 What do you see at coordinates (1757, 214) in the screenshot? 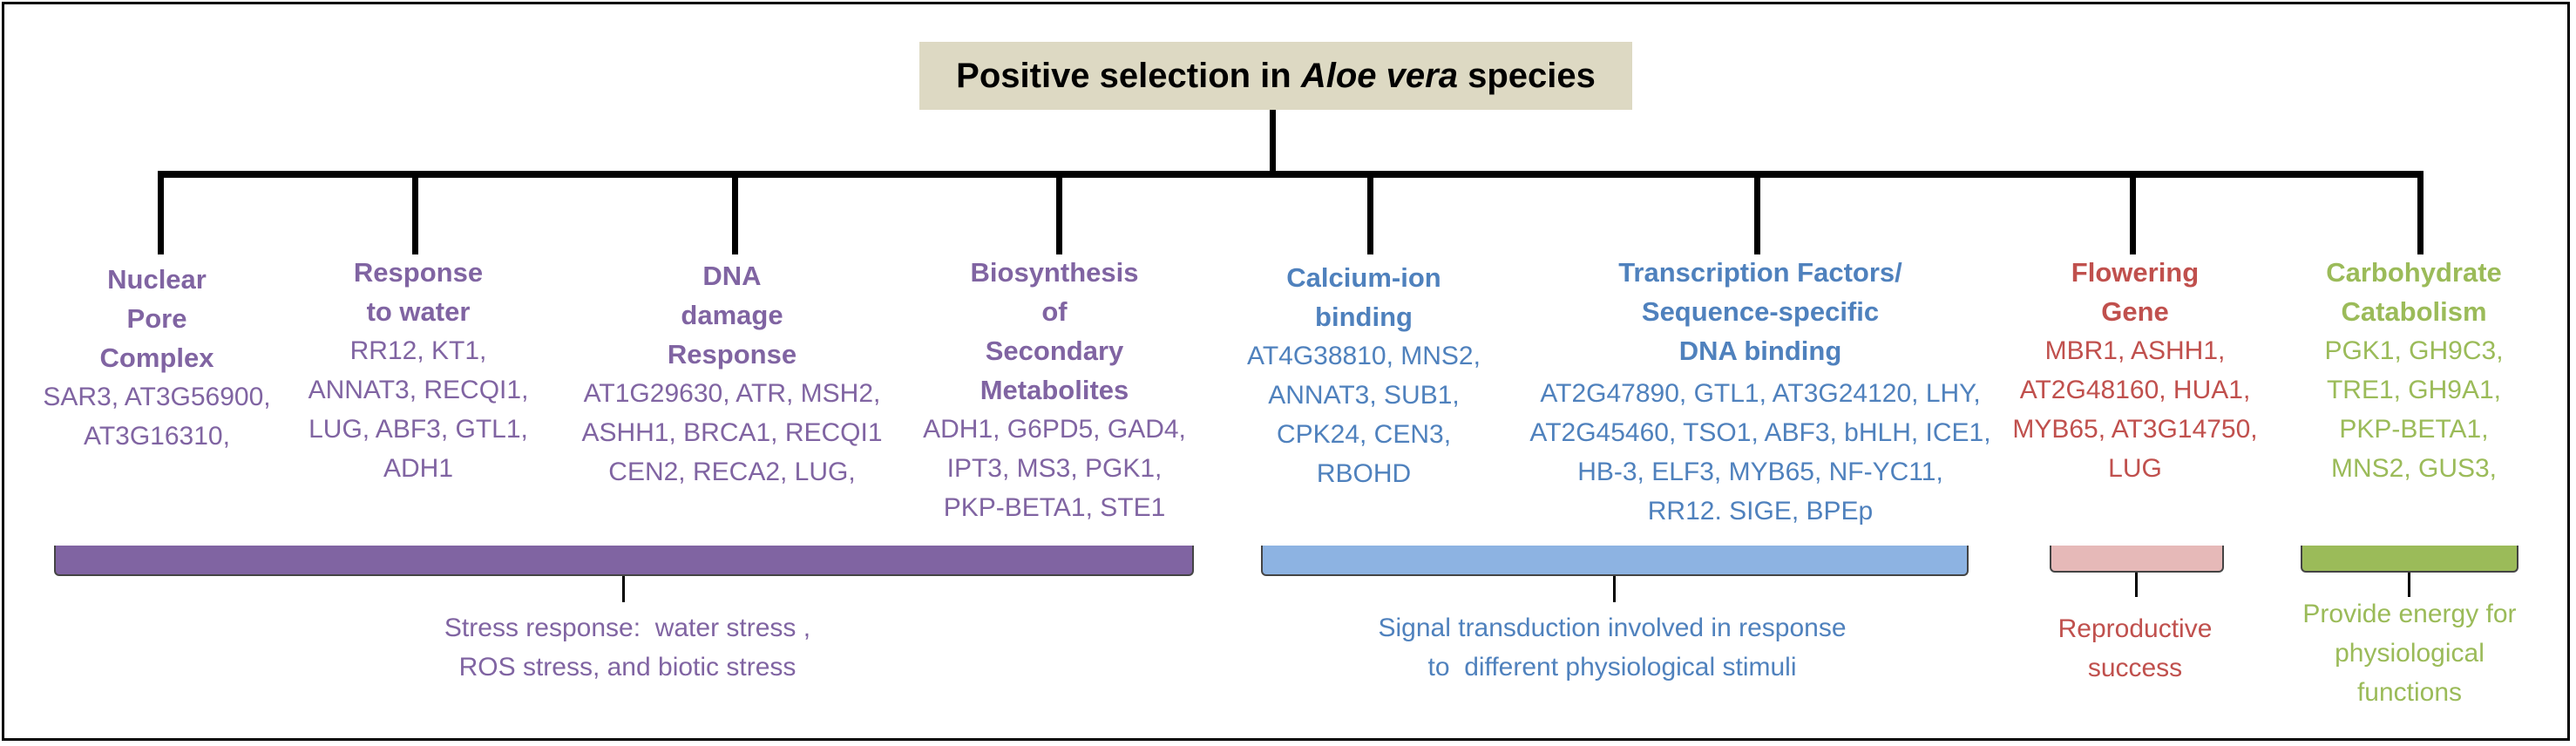
I see `branch-line-transcription` at bounding box center [1757, 214].